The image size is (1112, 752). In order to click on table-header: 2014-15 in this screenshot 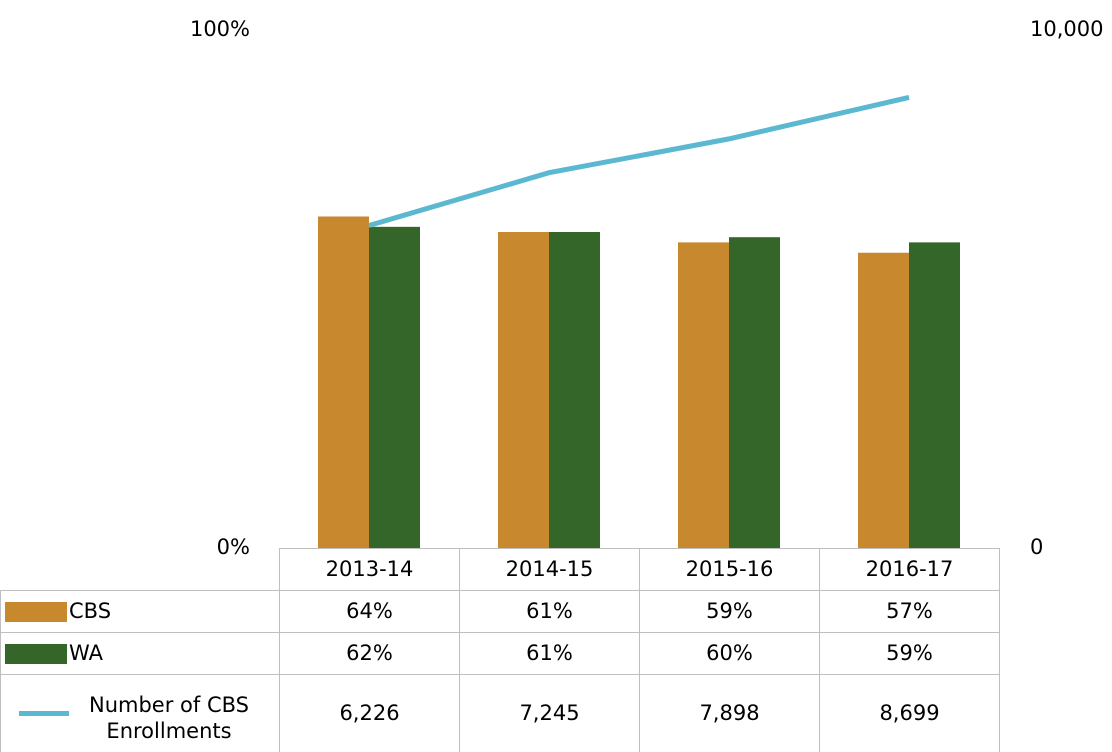, I will do `click(549, 569)`.